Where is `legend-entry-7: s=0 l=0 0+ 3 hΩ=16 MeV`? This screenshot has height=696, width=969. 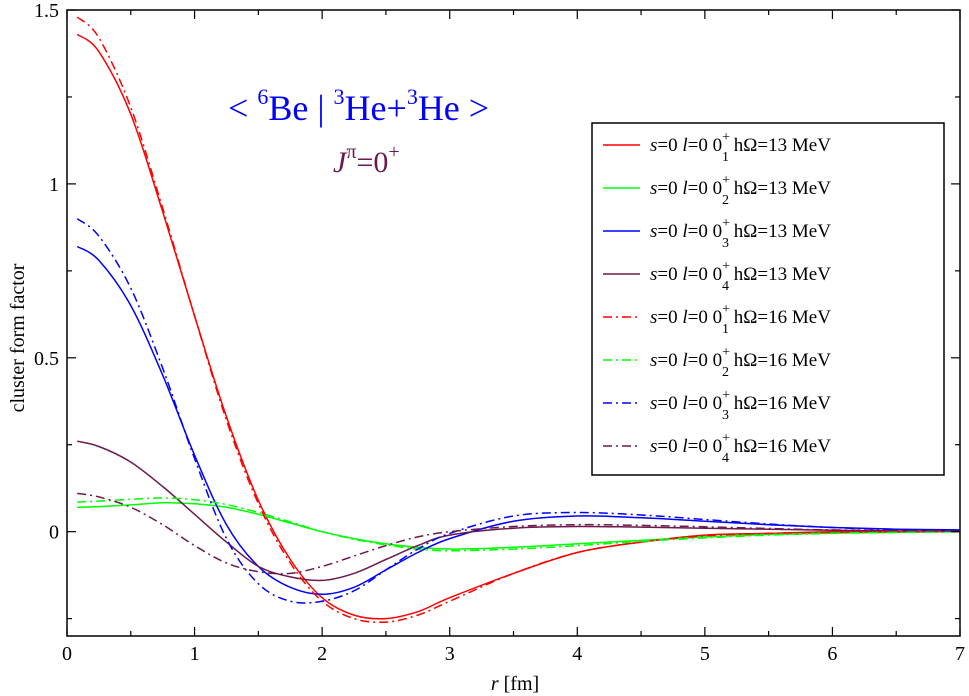 legend-entry-7: s=0 l=0 0+ 3 hΩ=16 MeV is located at coordinates (740, 405).